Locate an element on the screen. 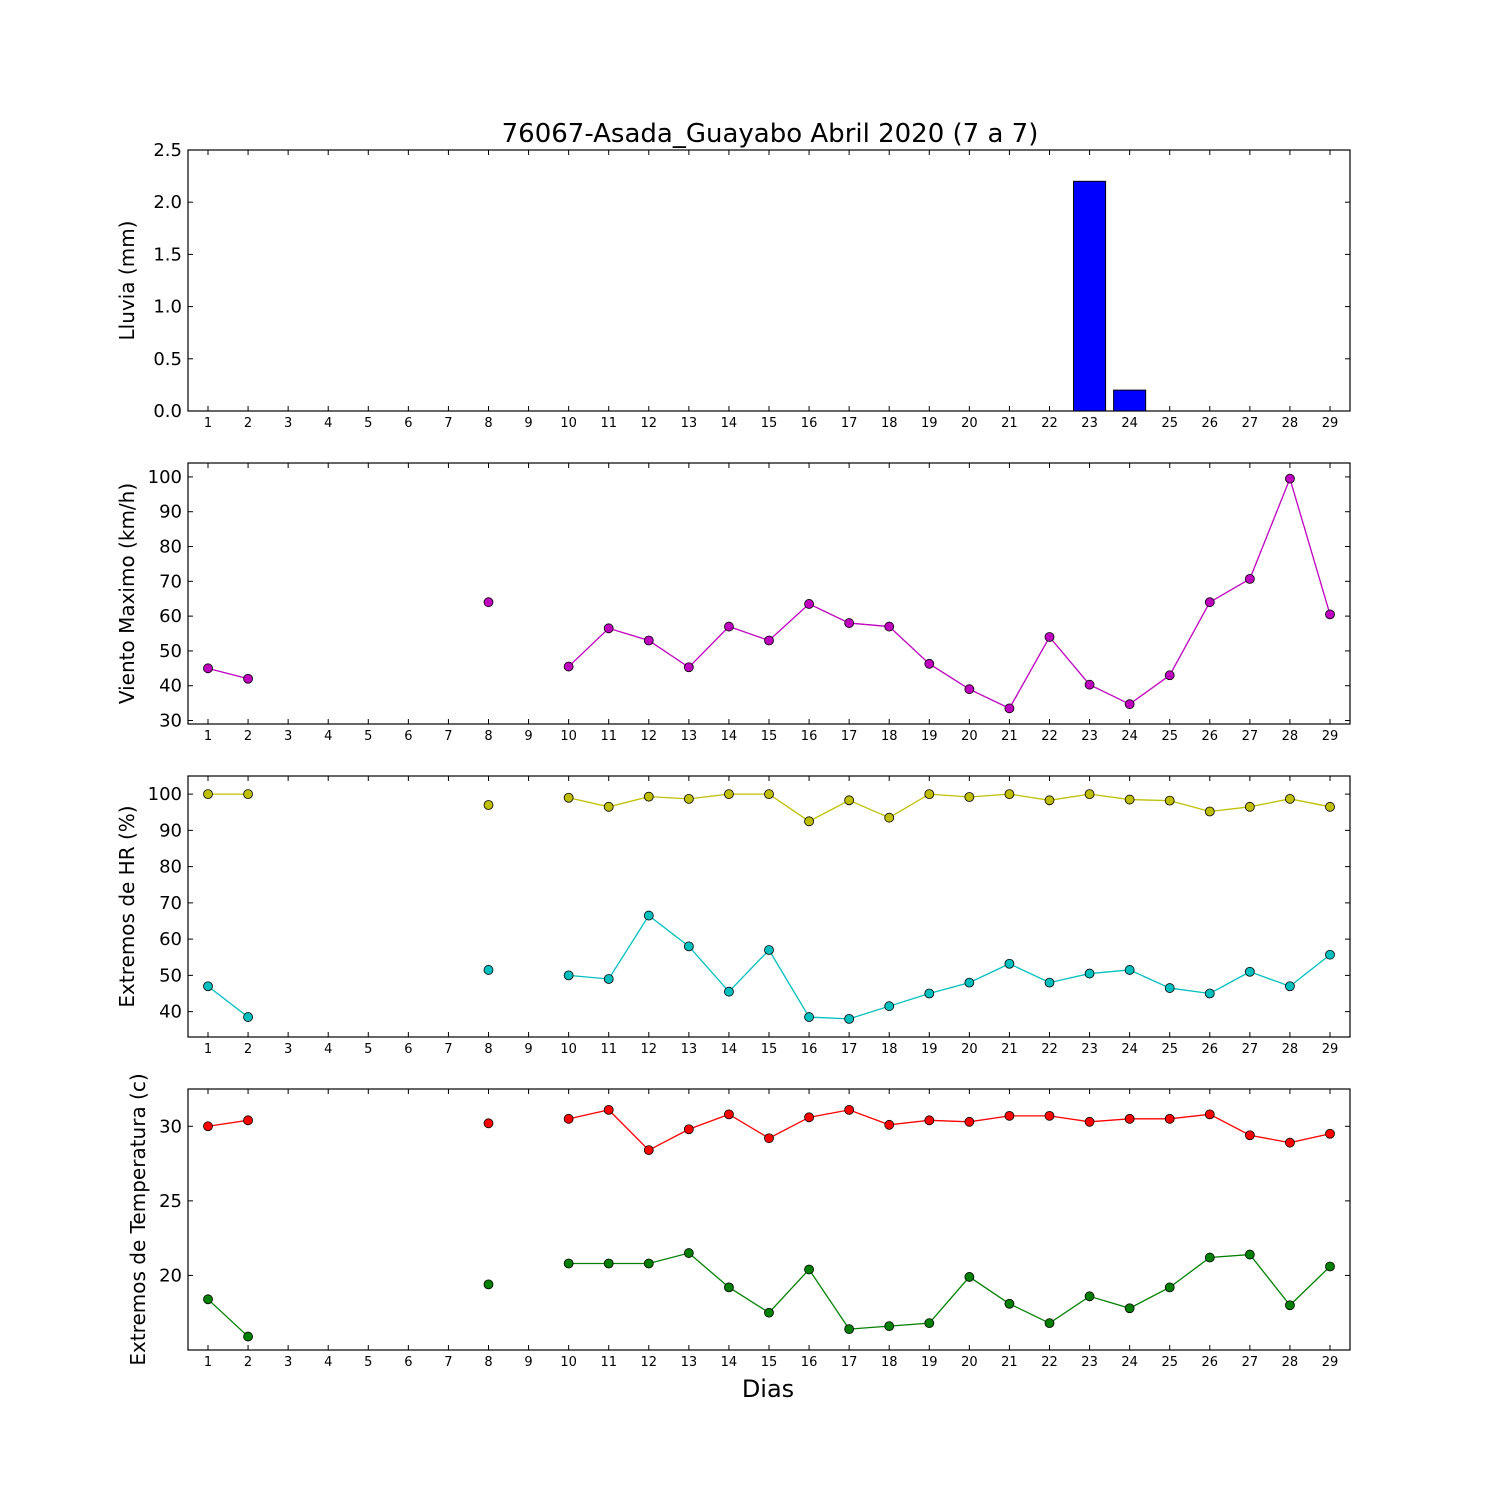 The height and width of the screenshot is (1500, 1500). y-tick-label: 20 is located at coordinates (170, 1275).